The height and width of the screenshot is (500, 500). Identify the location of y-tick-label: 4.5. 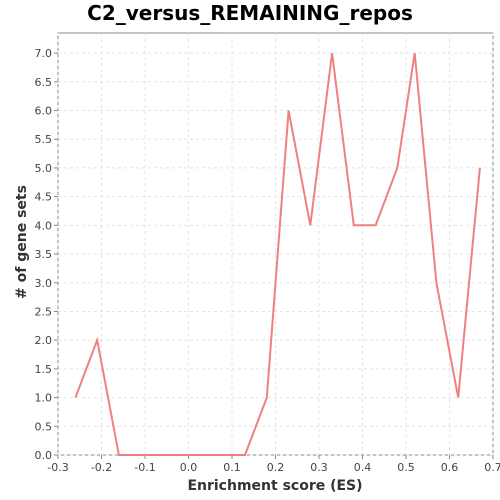
(44, 197).